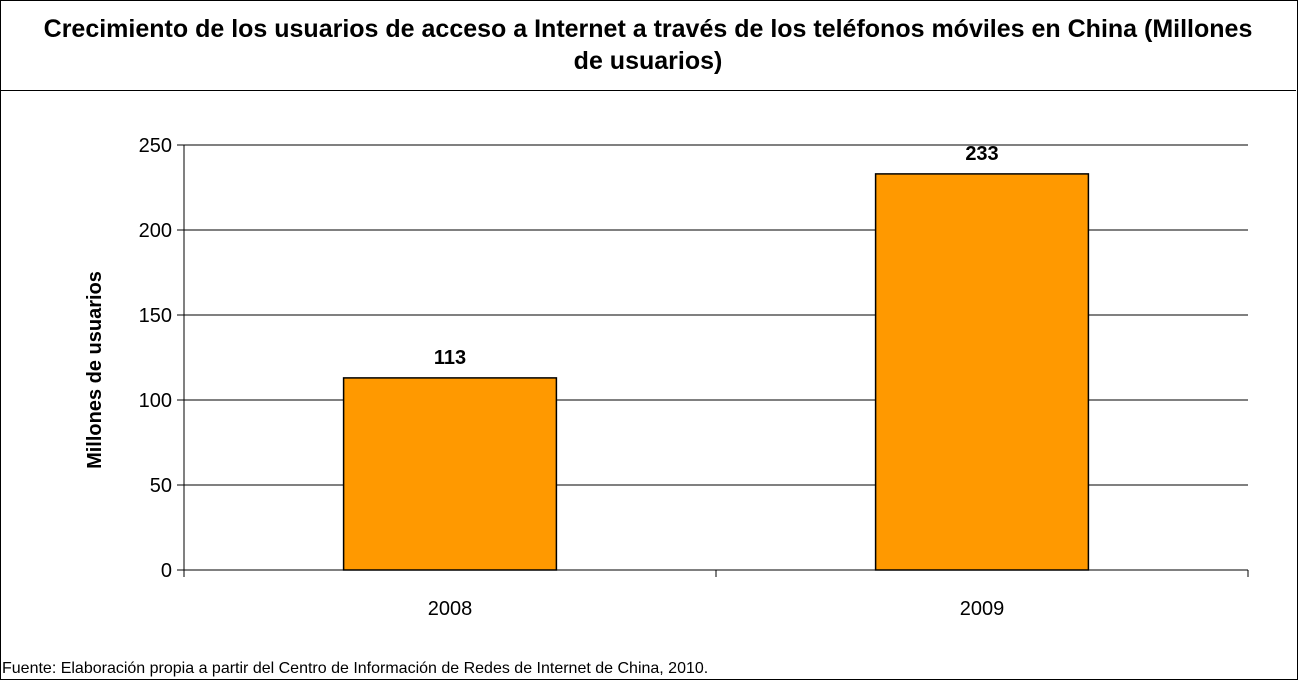  I want to click on y-tick-label-50: 50, so click(161, 486).